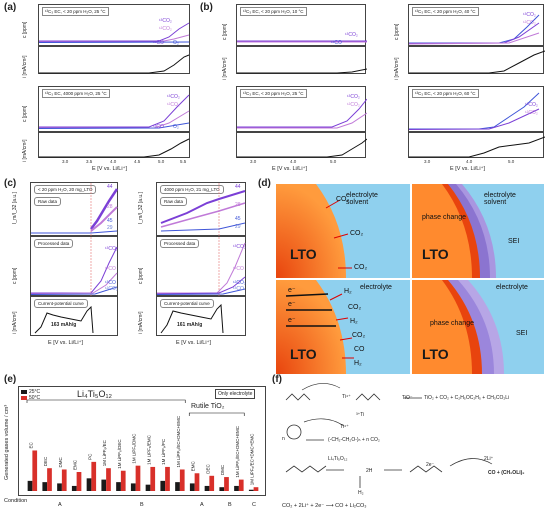 The image size is (554, 513). I want to click on d-panel-br: electrolyte phase change SEI LTO, so click(478, 327).